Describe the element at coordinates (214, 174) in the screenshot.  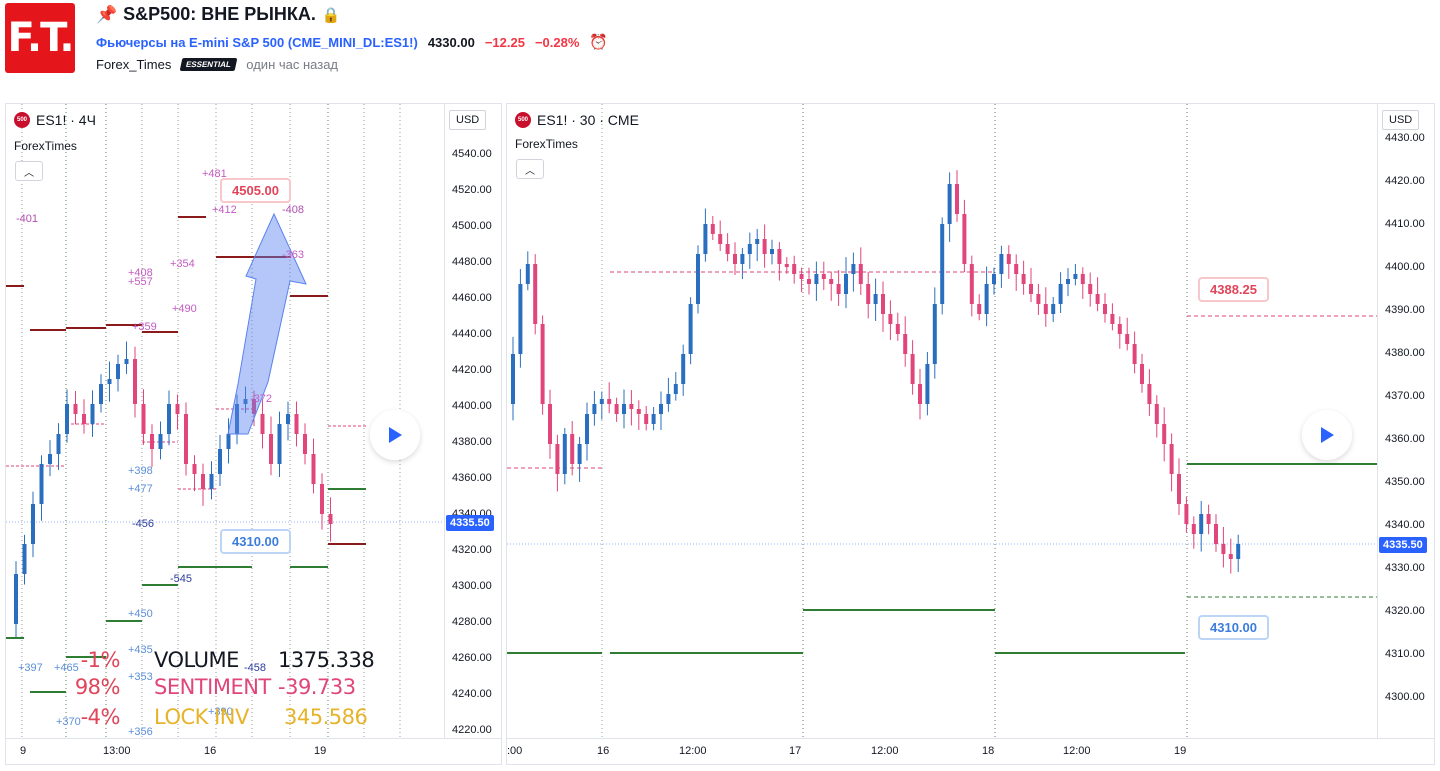
I see `level-label: +481` at that location.